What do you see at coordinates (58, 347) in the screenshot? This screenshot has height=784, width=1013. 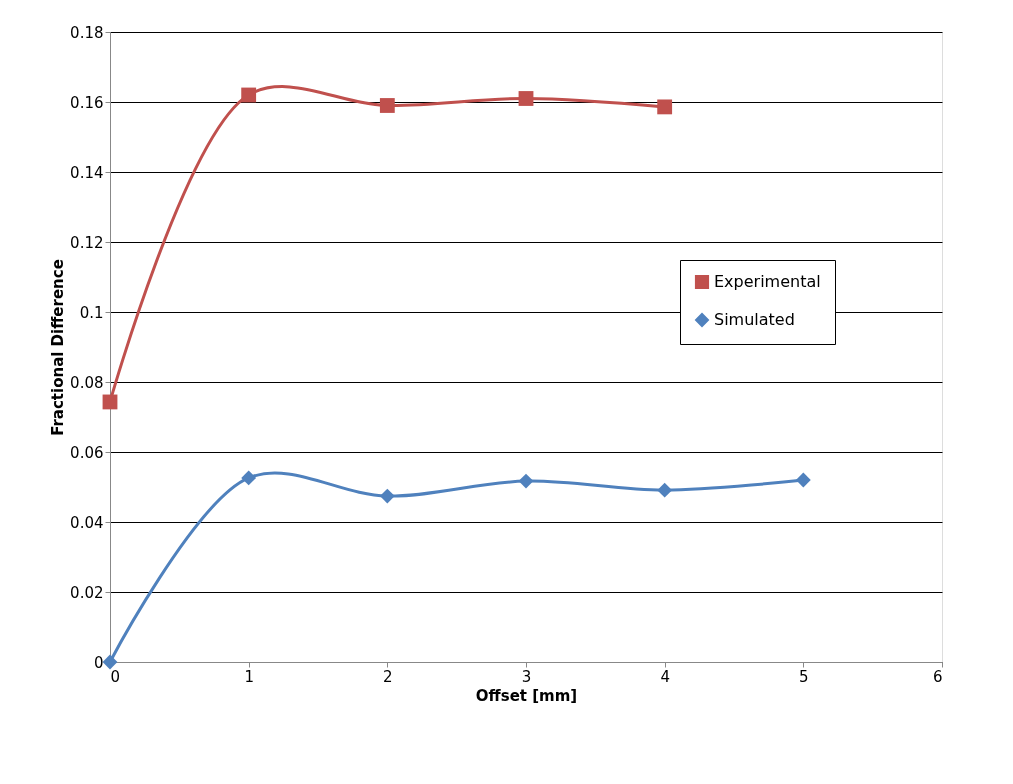 I see `y-axis-title: Fractional Difference` at bounding box center [58, 347].